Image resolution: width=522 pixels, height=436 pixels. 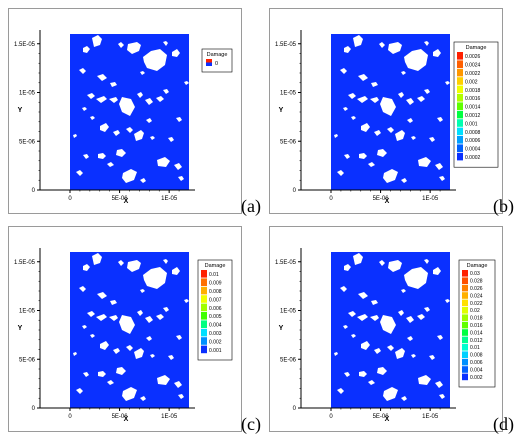 What do you see at coordinates (331, 417) in the screenshot?
I see `x-tick-label: 0` at bounding box center [331, 417].